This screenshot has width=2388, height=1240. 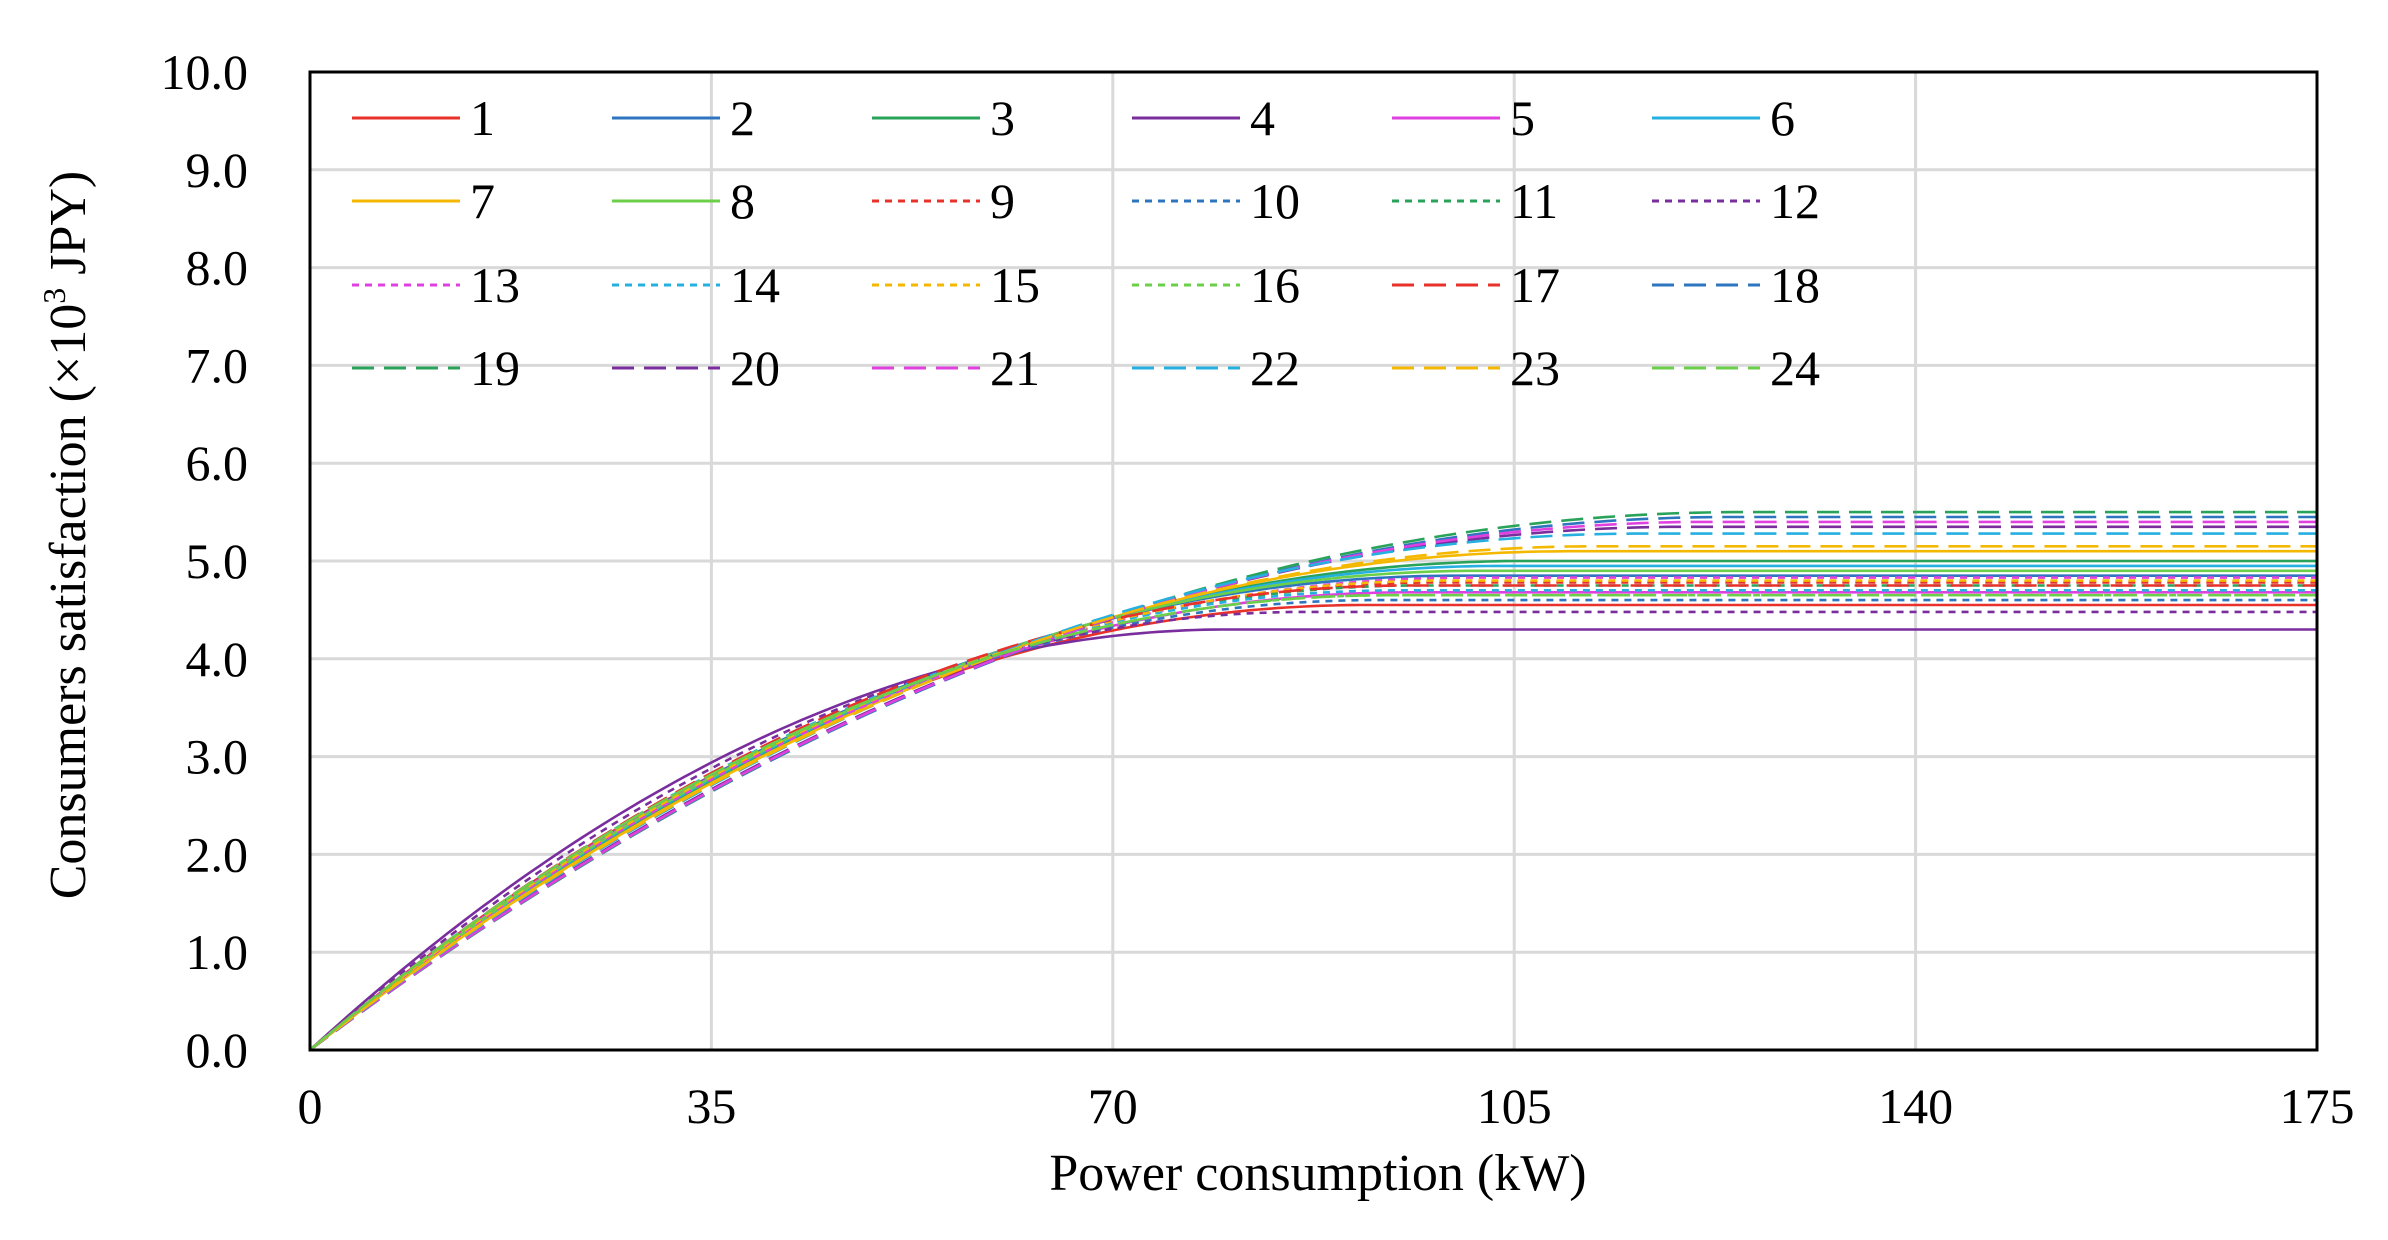 What do you see at coordinates (217, 1050) in the screenshot?
I see `y-tick-label: 0.0` at bounding box center [217, 1050].